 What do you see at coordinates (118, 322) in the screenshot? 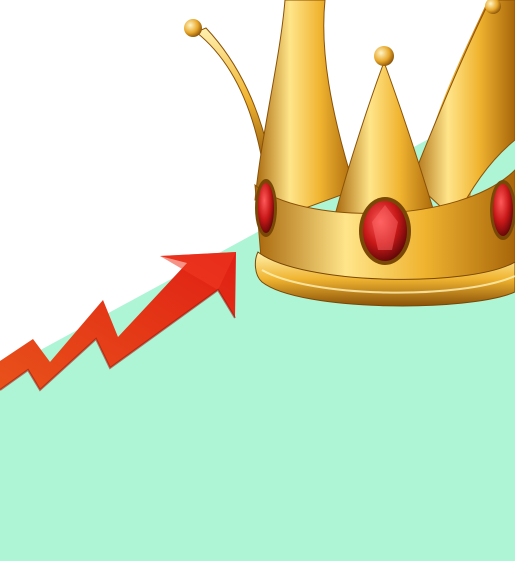
I see `trending-up-arrow-icon` at bounding box center [118, 322].